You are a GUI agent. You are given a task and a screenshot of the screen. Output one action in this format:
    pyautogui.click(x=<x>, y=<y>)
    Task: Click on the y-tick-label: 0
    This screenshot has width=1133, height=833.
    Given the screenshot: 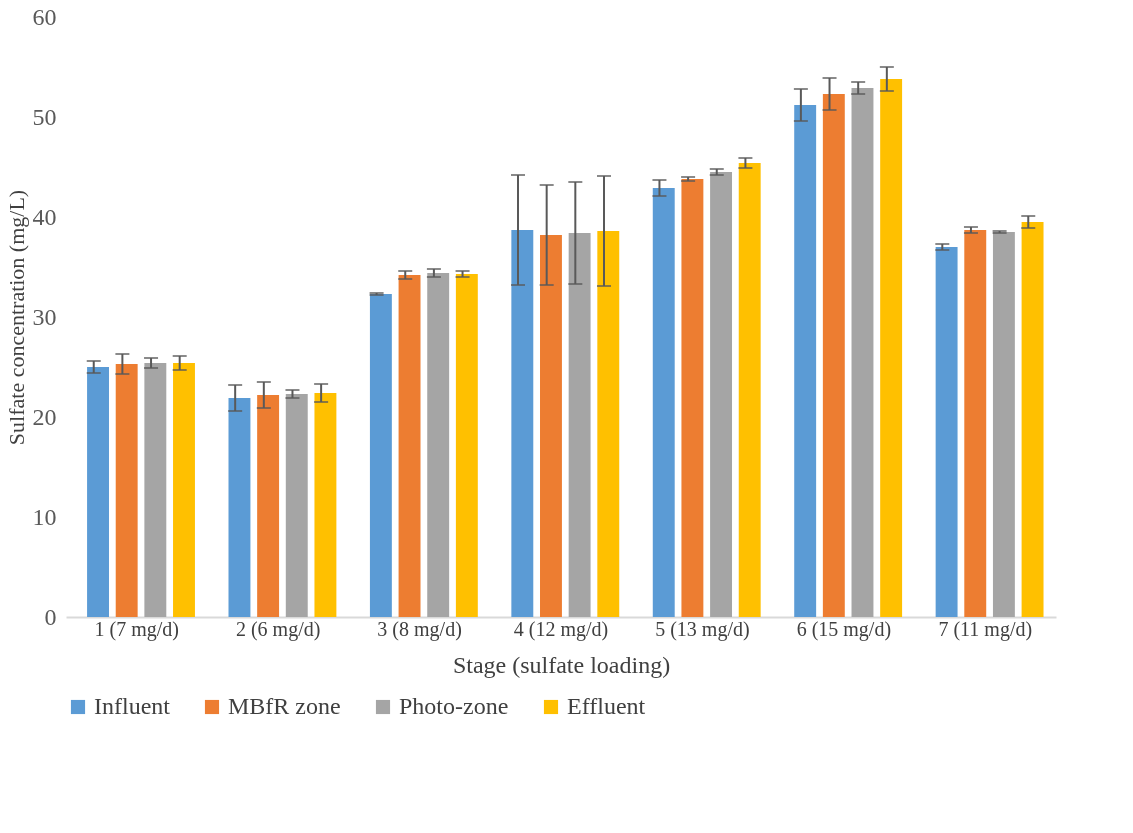 What is the action you would take?
    pyautogui.click(x=50, y=616)
    